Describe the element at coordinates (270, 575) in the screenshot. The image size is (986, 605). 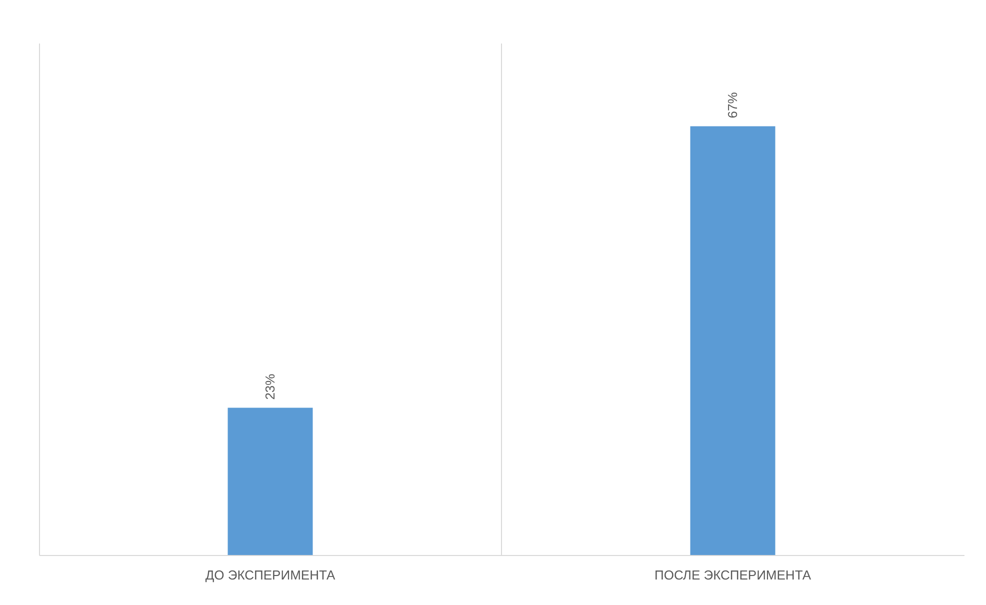
I see `x-tick-label: ДО ЭКСПЕРИМЕНТА` at that location.